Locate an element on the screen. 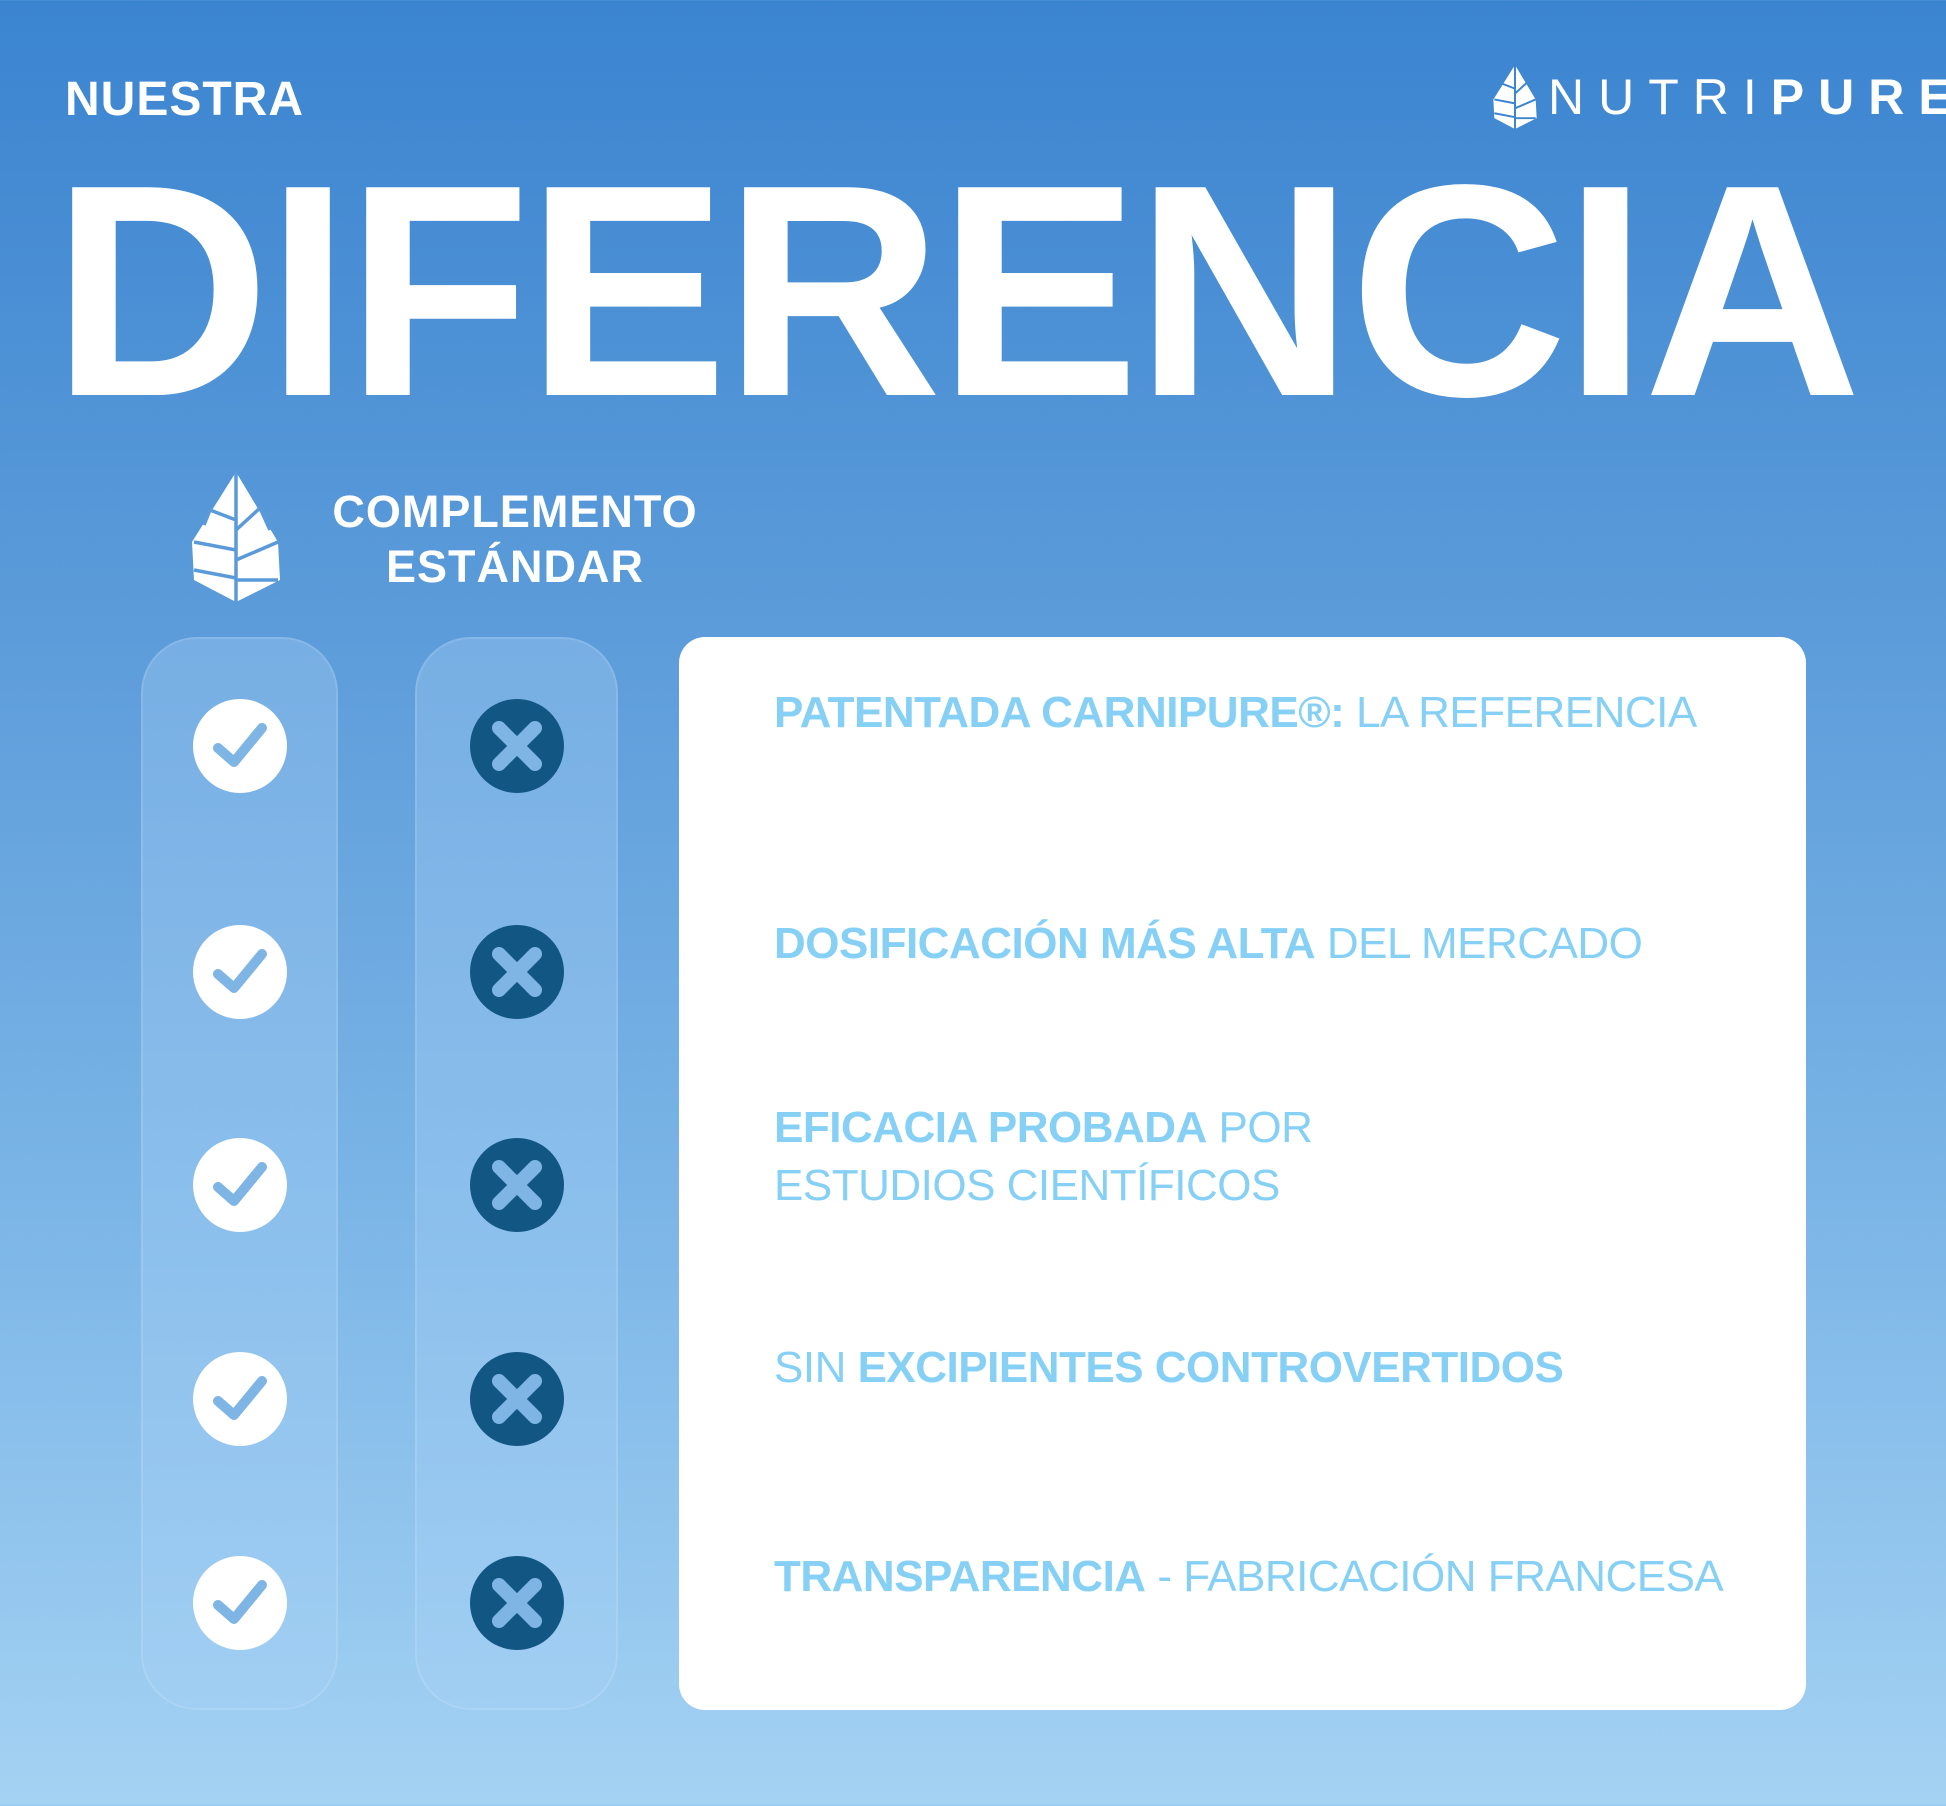 This screenshot has width=1946, height=1806. feature-text: LA REFERENCIA is located at coordinates (1520, 712).